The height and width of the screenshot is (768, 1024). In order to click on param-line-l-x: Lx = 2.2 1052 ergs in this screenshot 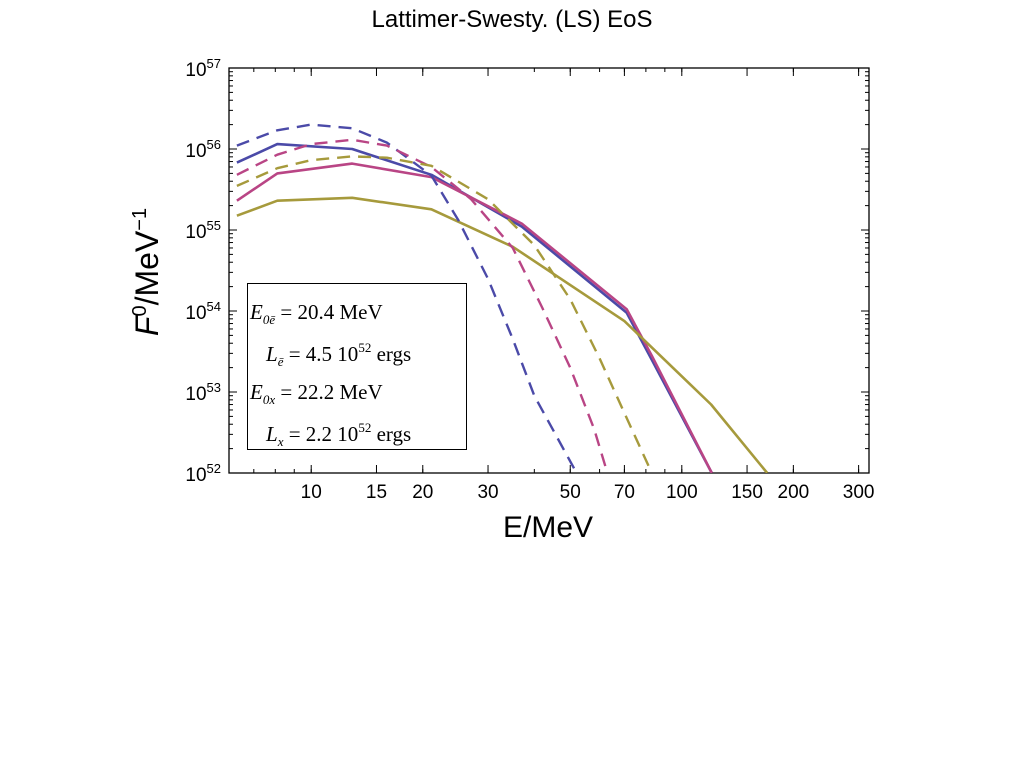, I will do `click(338, 435)`.